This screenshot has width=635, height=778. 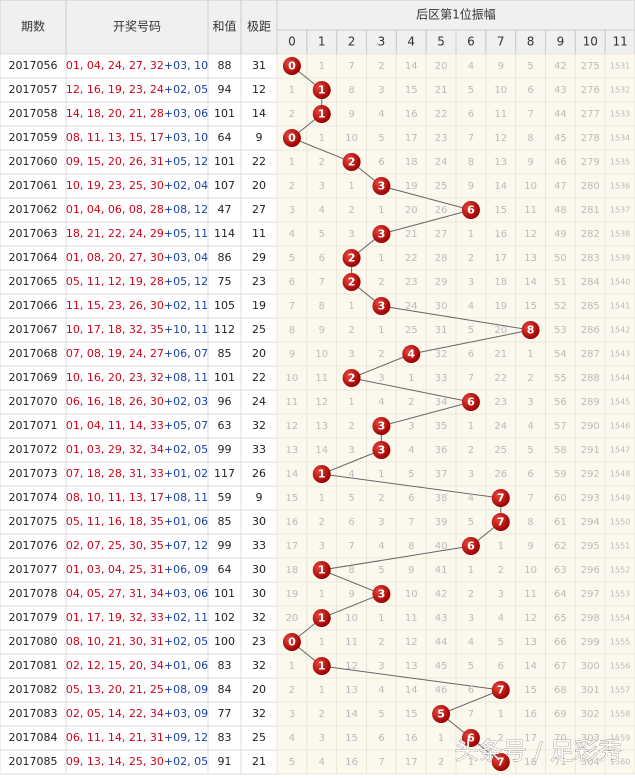 What do you see at coordinates (560, 594) in the screenshot?
I see `miss-value: 64` at bounding box center [560, 594].